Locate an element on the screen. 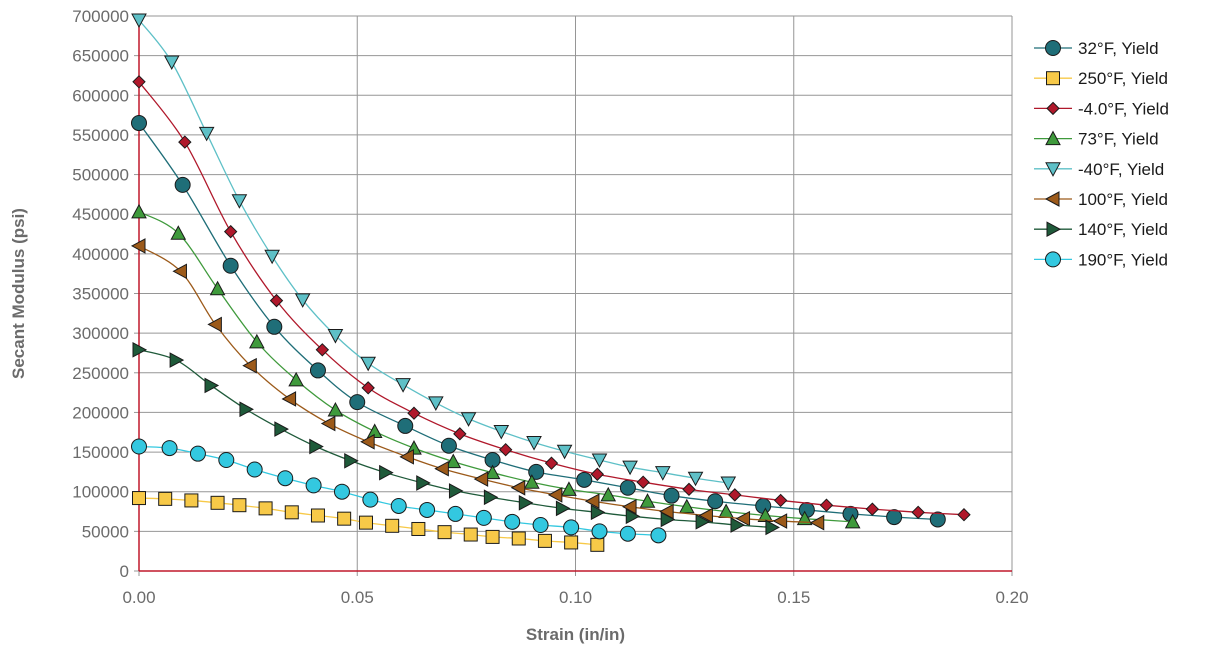  y-tick-label: 350000 is located at coordinates (100, 294).